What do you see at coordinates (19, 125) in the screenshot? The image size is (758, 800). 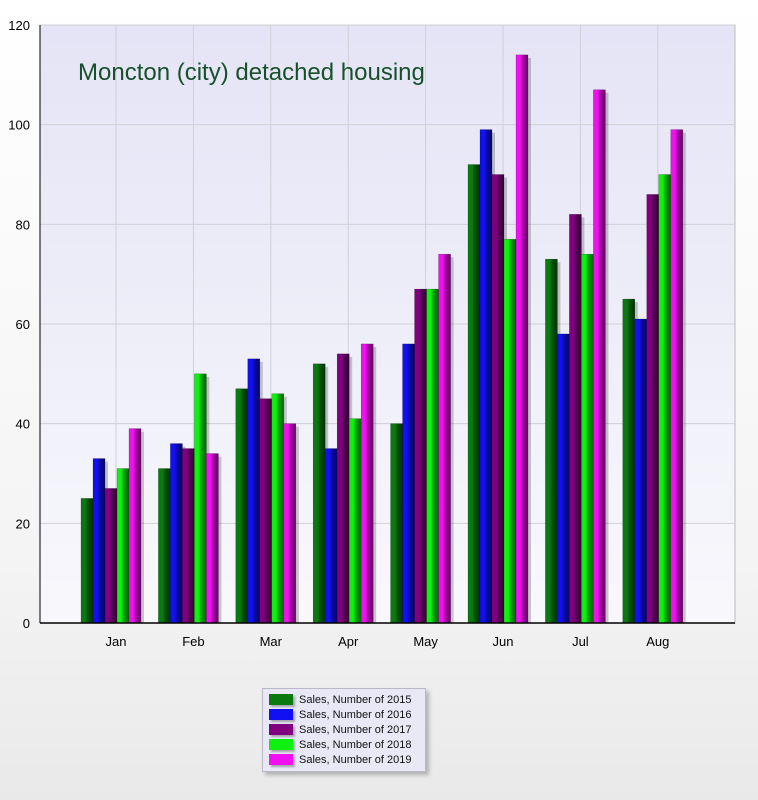 I see `y-tick-label: 100` at bounding box center [19, 125].